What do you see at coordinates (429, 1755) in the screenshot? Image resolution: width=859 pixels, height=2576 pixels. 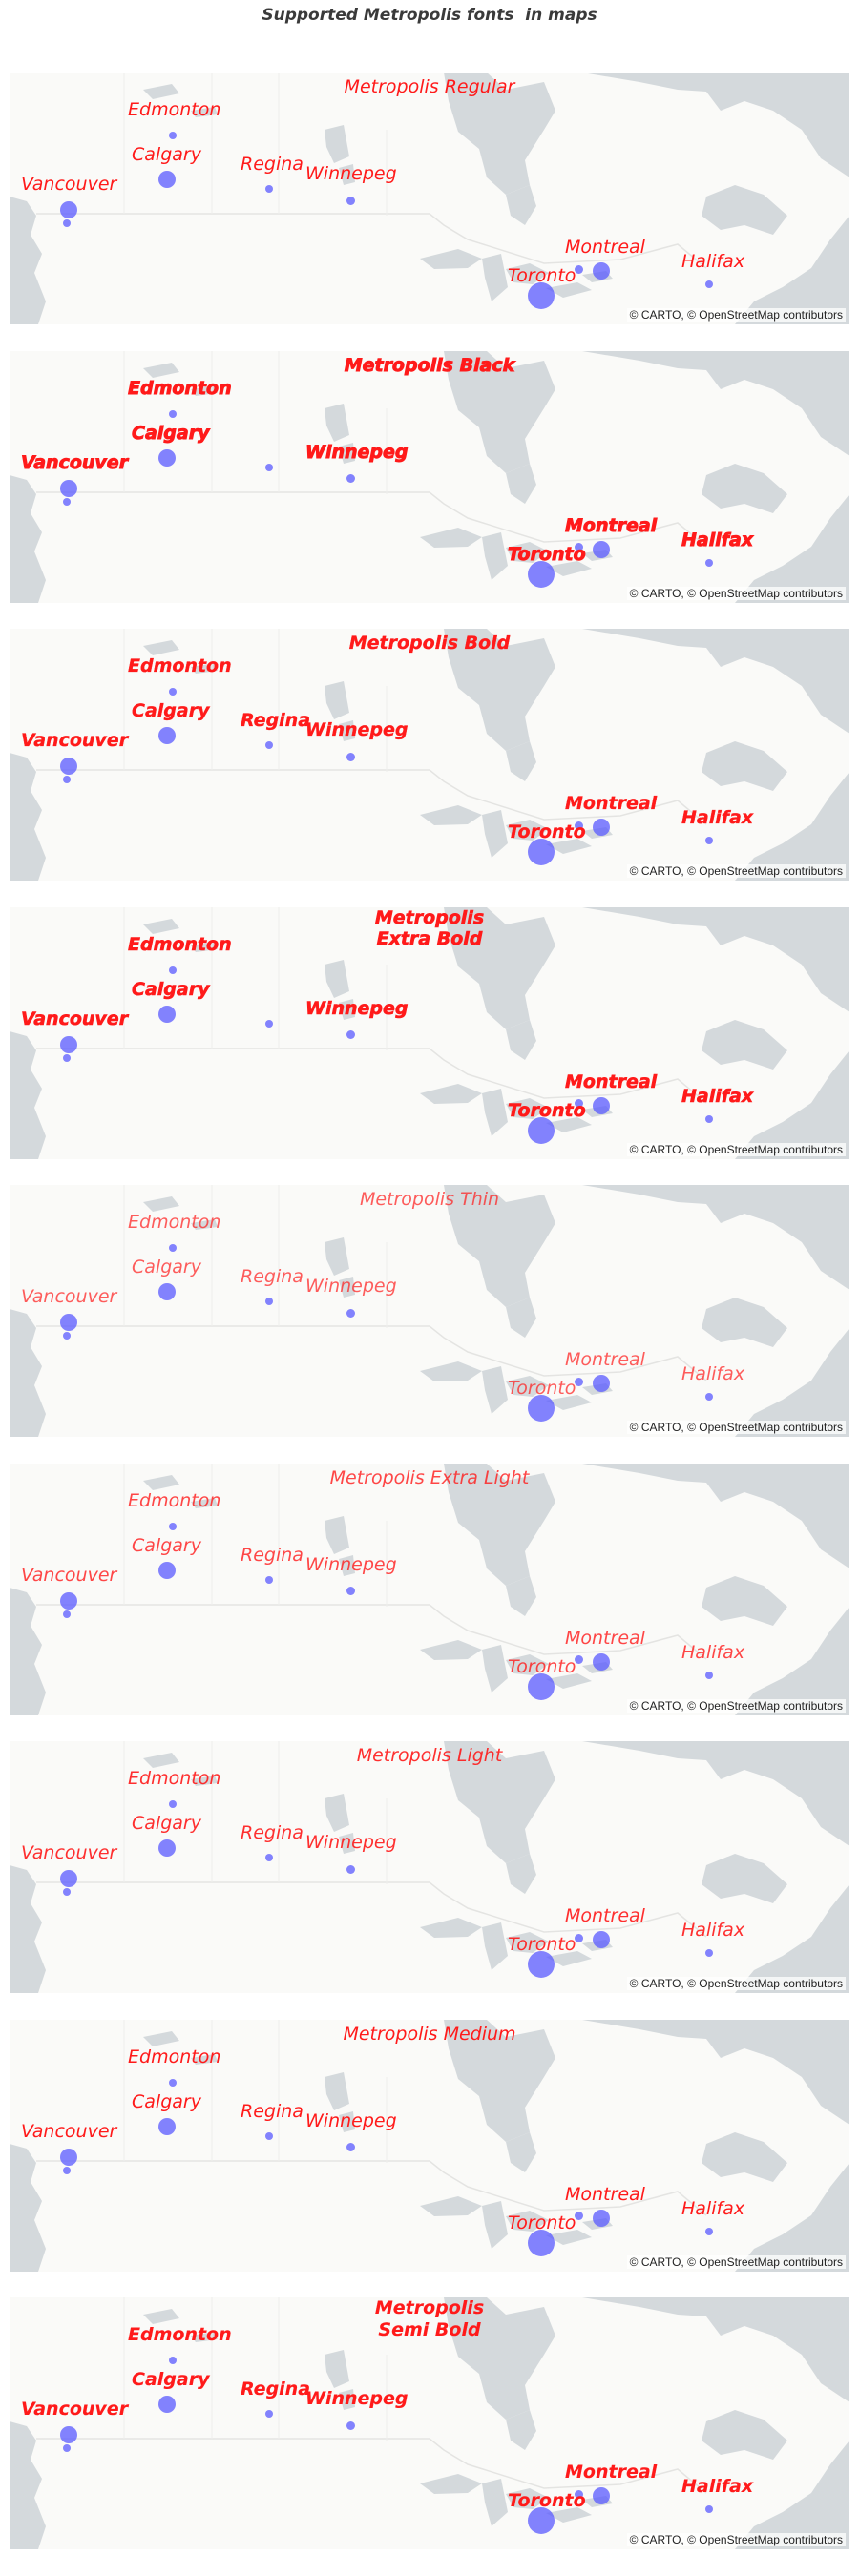 I see `map-title: Metropolis Light` at bounding box center [429, 1755].